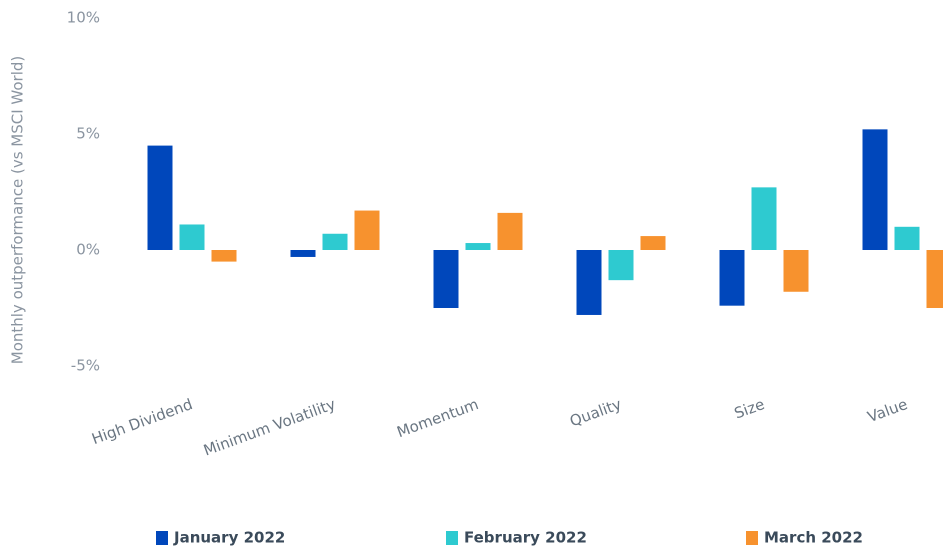 This screenshot has height=549, width=943. Describe the element at coordinates (437, 418) in the screenshot. I see `x-tick-label: Momentum` at that location.